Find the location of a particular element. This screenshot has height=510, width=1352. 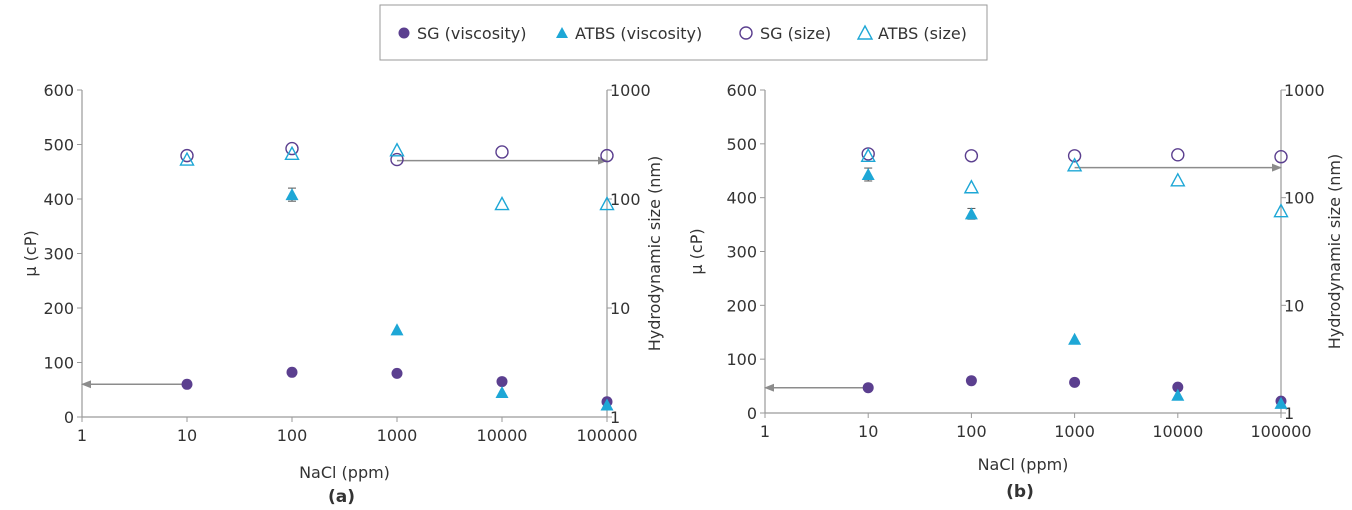

panel-label: (b) is located at coordinates (1020, 492).